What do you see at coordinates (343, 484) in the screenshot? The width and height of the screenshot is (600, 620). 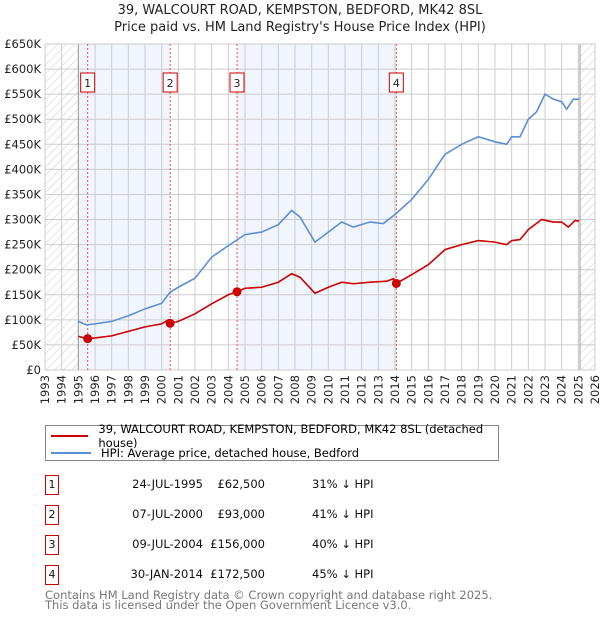 I see `sale-hpi-diff: 31% ↓ HPI` at bounding box center [343, 484].